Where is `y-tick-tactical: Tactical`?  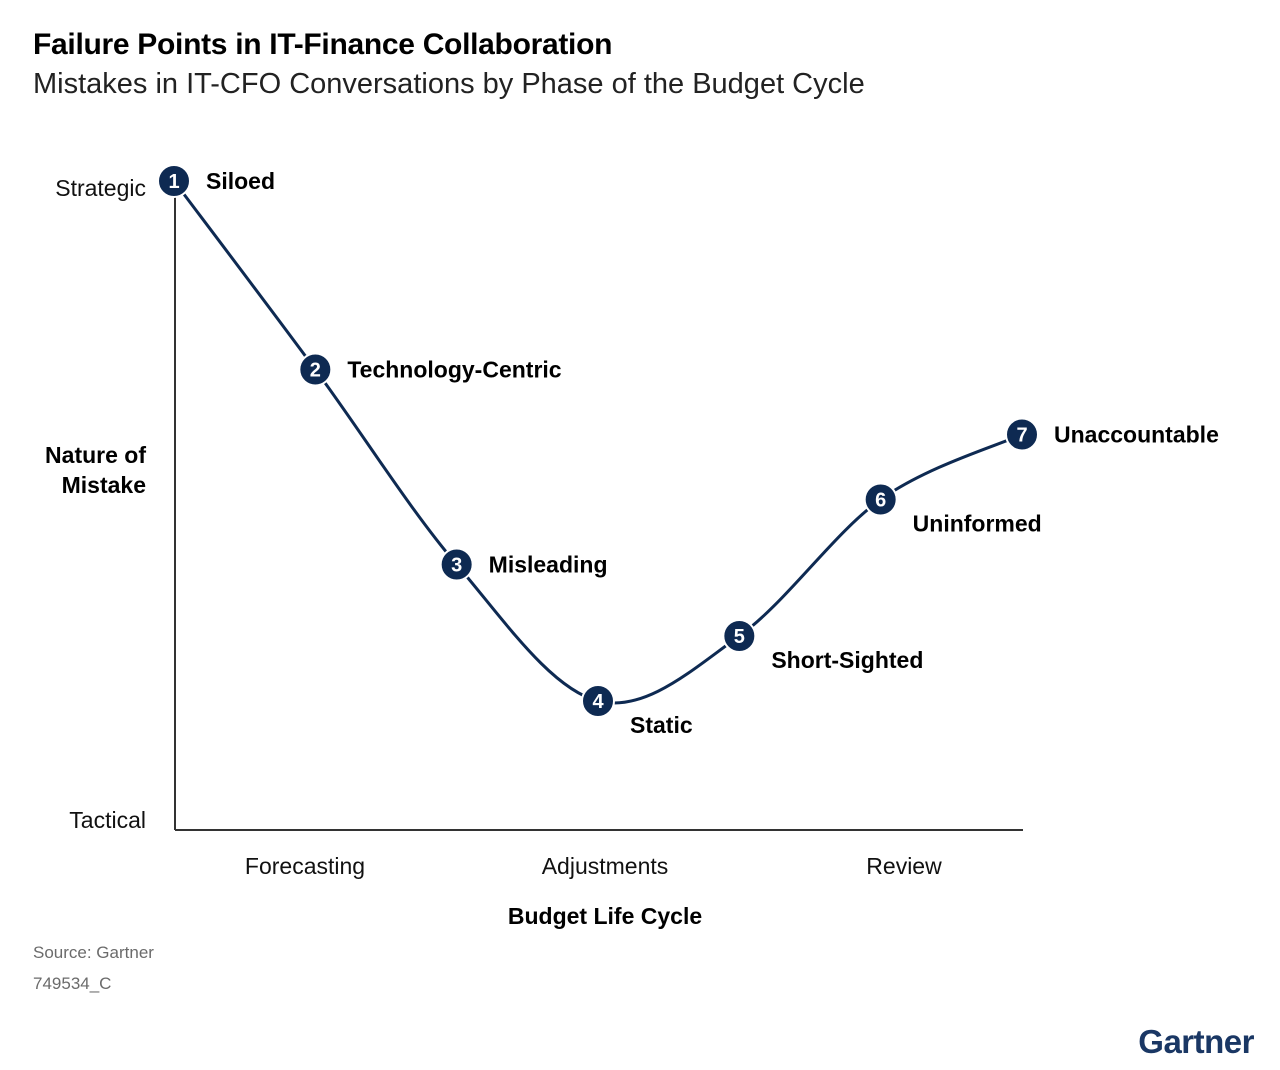
y-tick-tactical: Tactical is located at coordinates (107, 820).